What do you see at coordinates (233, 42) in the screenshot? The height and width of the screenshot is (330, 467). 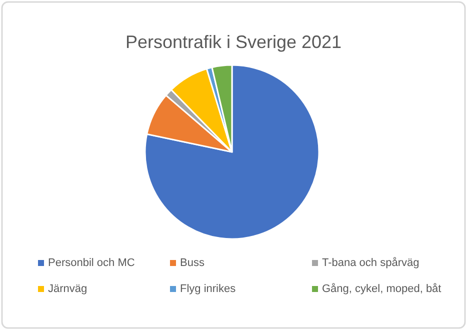 I see `chart-title: Persontrafik i Sverige 2021` at bounding box center [233, 42].